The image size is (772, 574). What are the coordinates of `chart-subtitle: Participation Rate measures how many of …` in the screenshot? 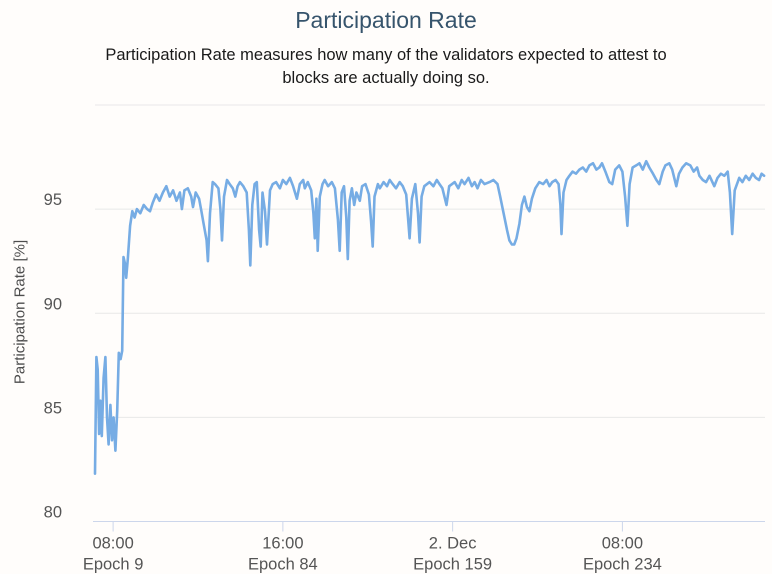 It's located at (386, 67).